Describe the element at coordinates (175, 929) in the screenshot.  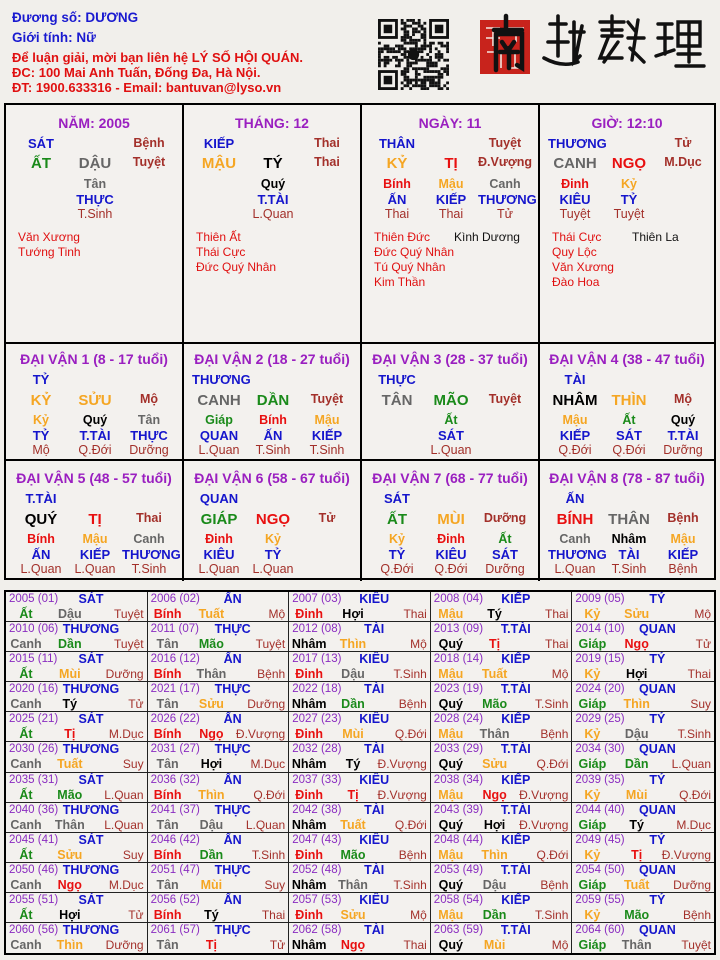
I see `year-label: 2061 (57)` at that location.